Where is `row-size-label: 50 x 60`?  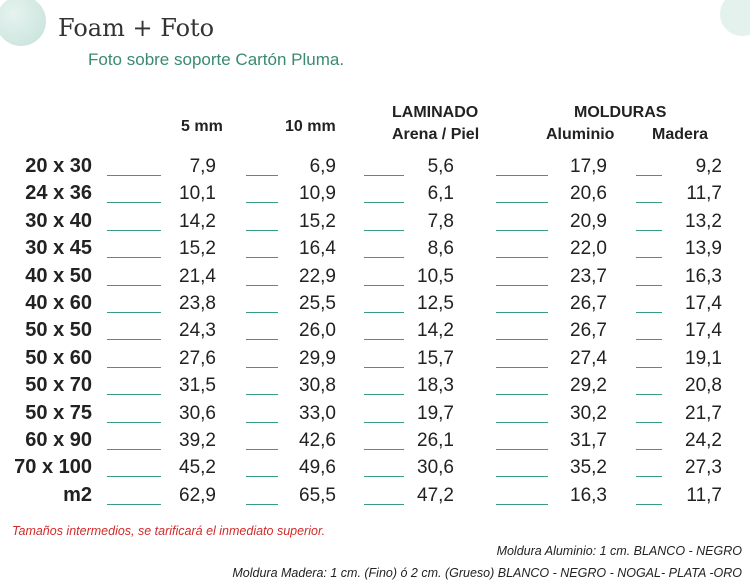 row-size-label: 50 x 60 is located at coordinates (58, 357).